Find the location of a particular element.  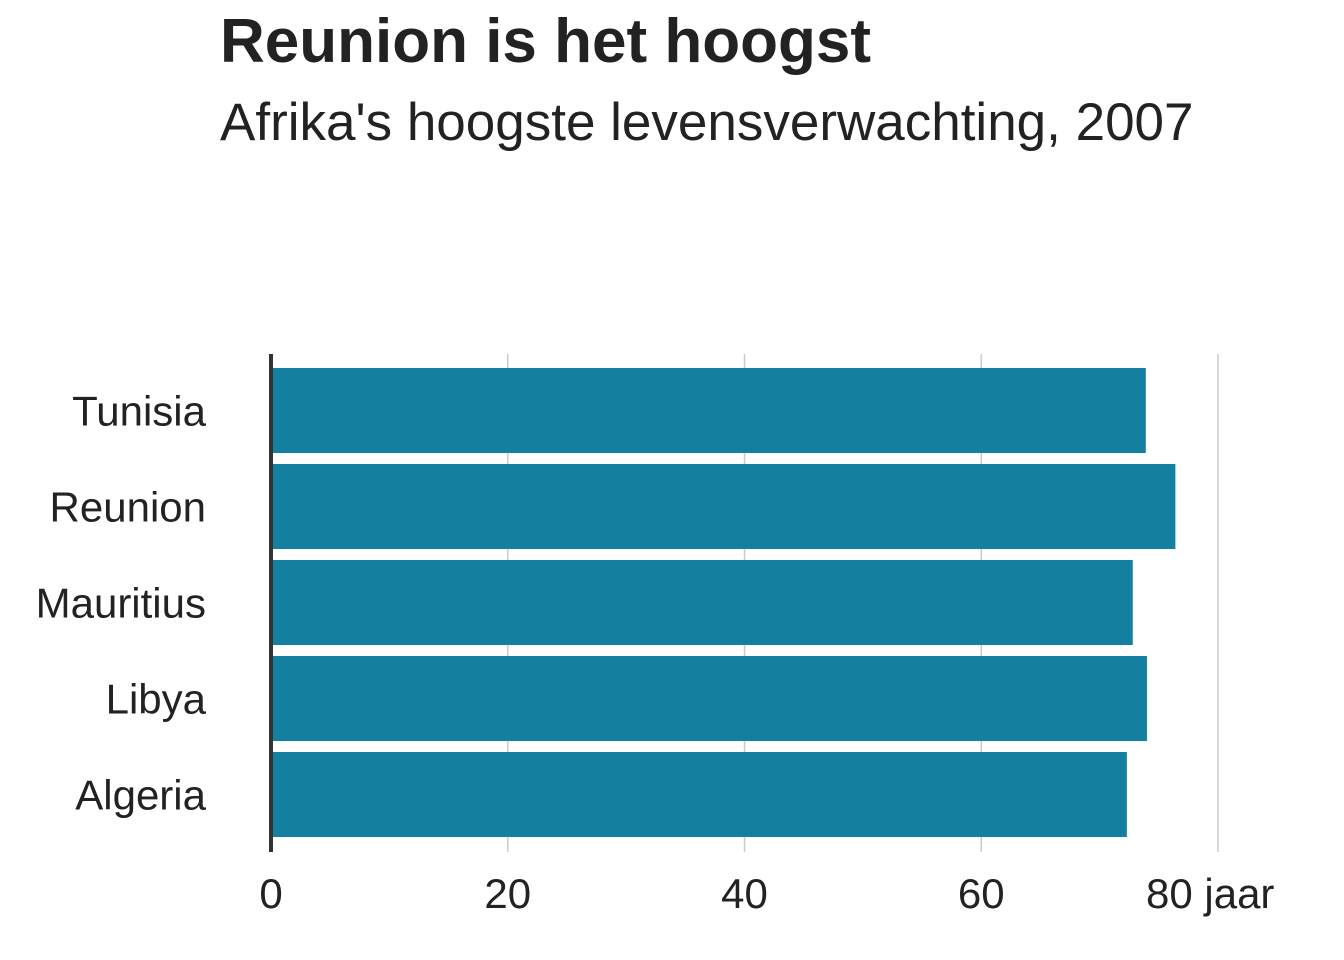

bar-reunion is located at coordinates (723, 506).